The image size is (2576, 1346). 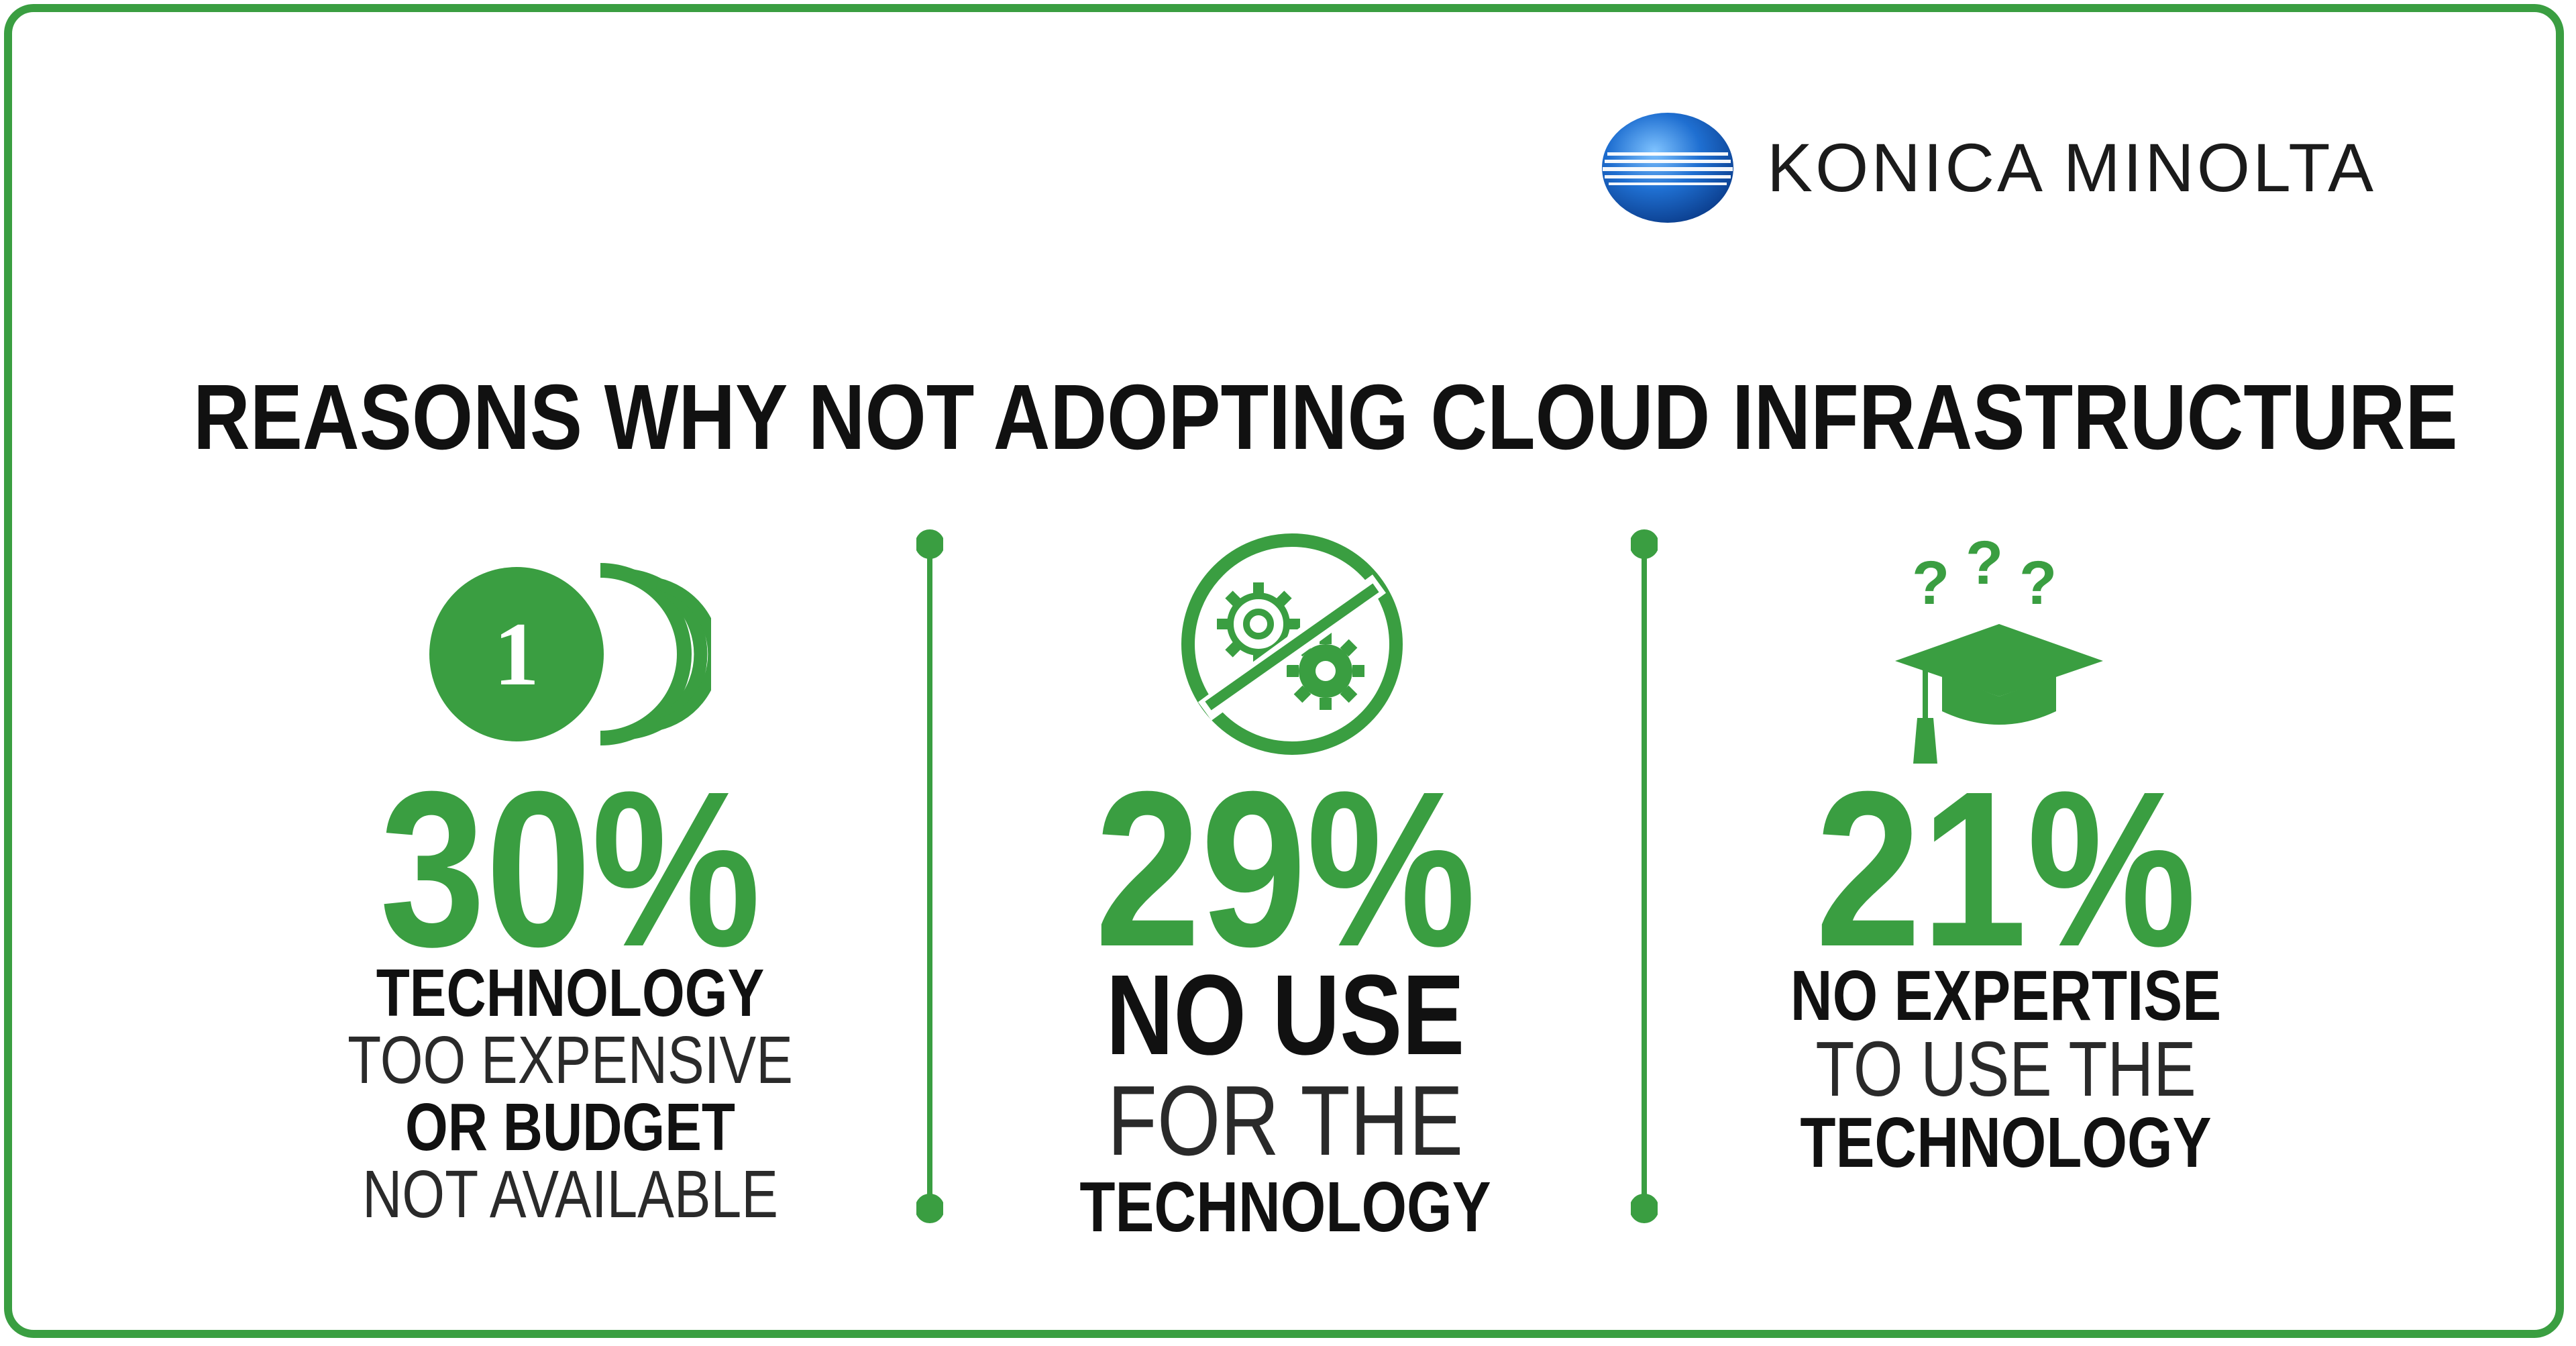 I want to click on caption-line: TO USE THE, so click(x=2005, y=1069).